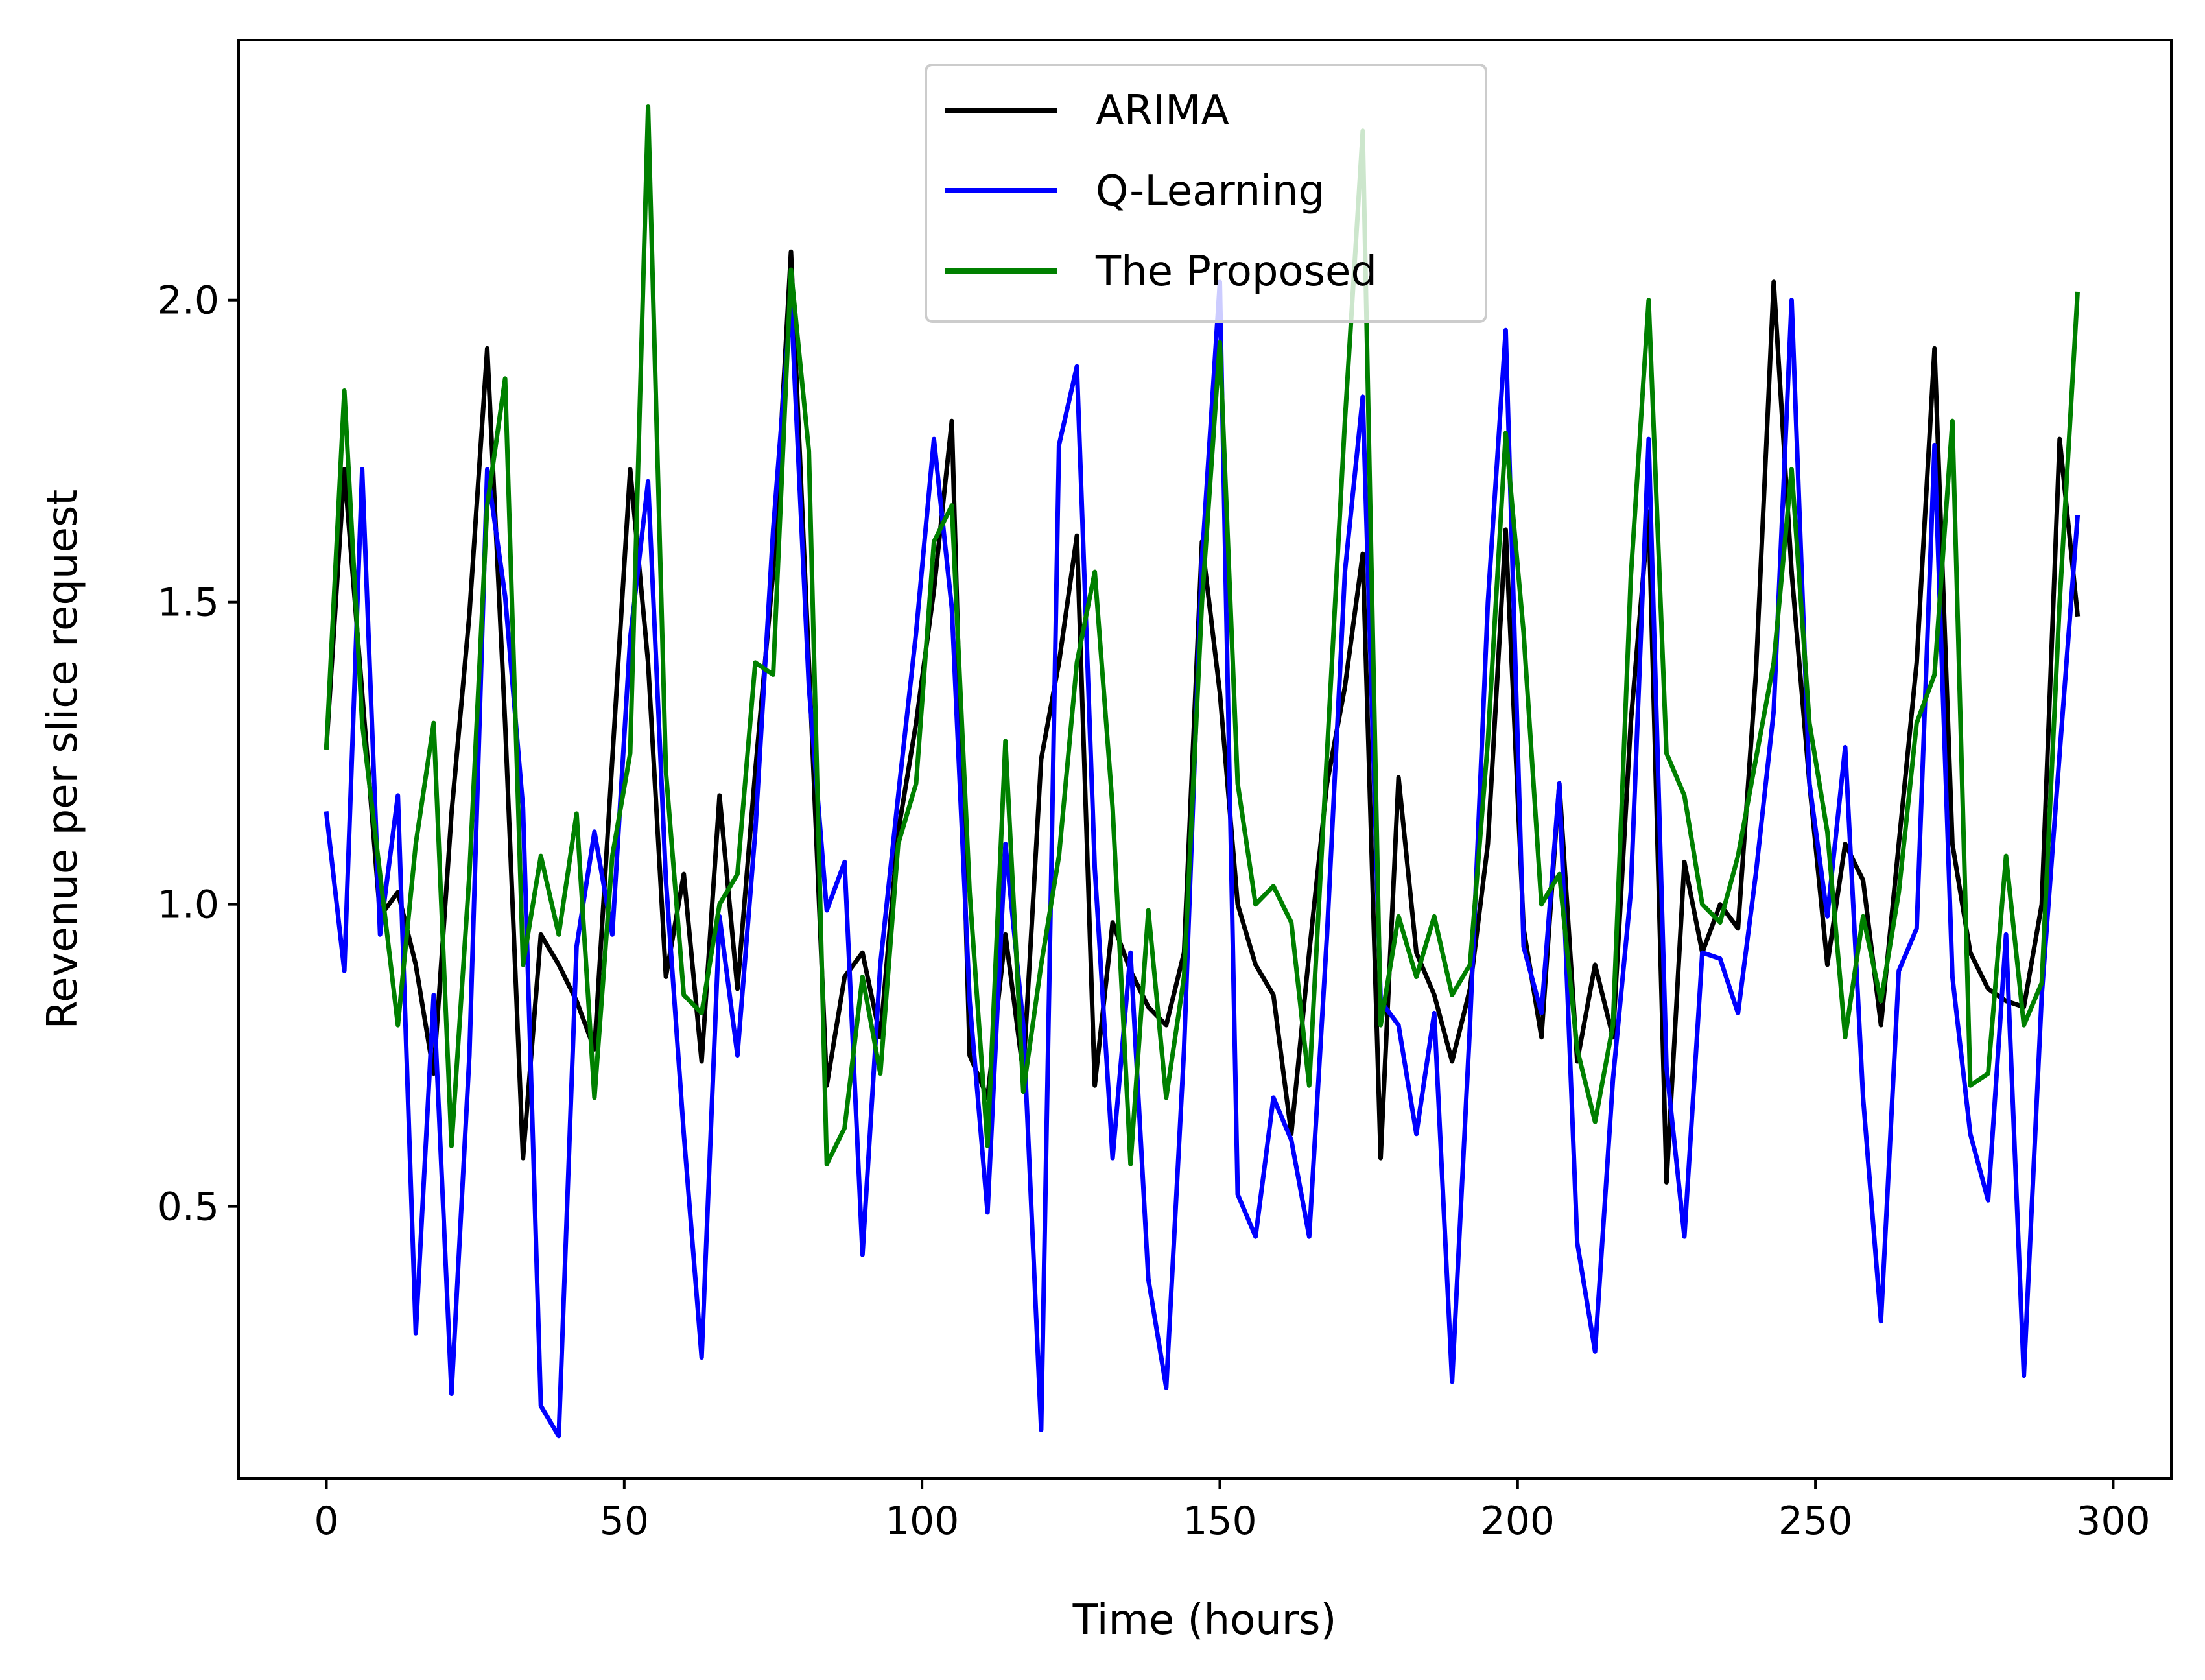  I want to click on legend-box, so click(1206, 193).